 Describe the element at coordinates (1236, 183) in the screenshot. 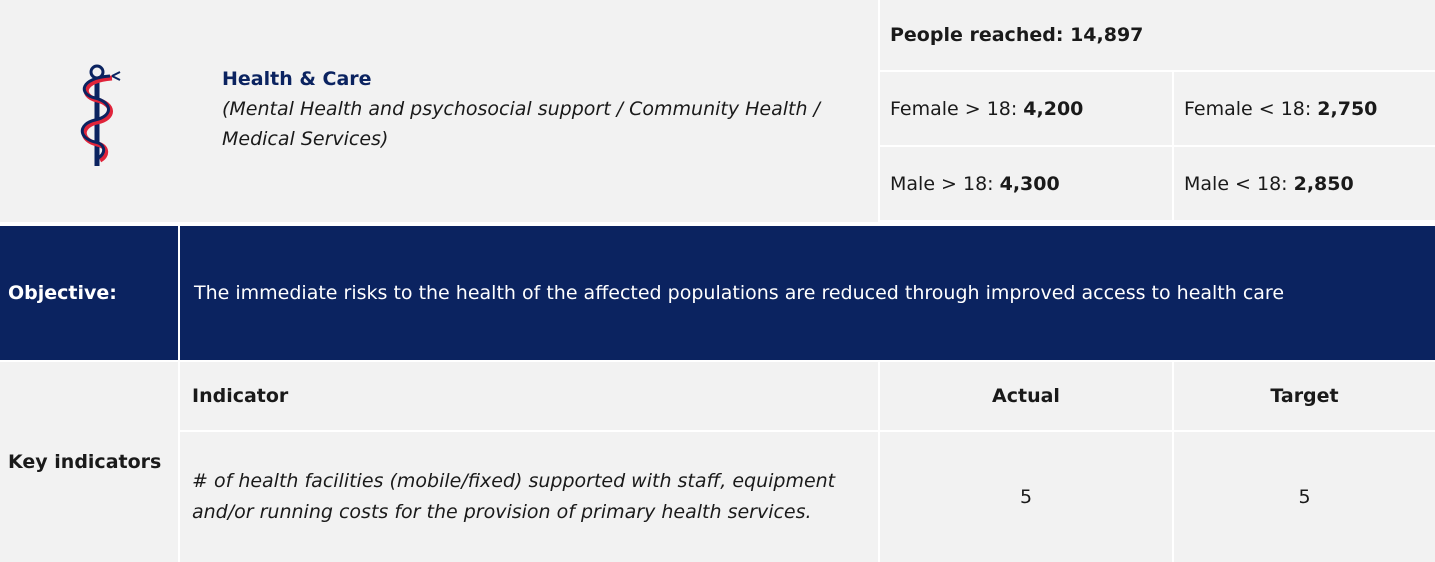

I see `group-label: Male < 18:` at that location.